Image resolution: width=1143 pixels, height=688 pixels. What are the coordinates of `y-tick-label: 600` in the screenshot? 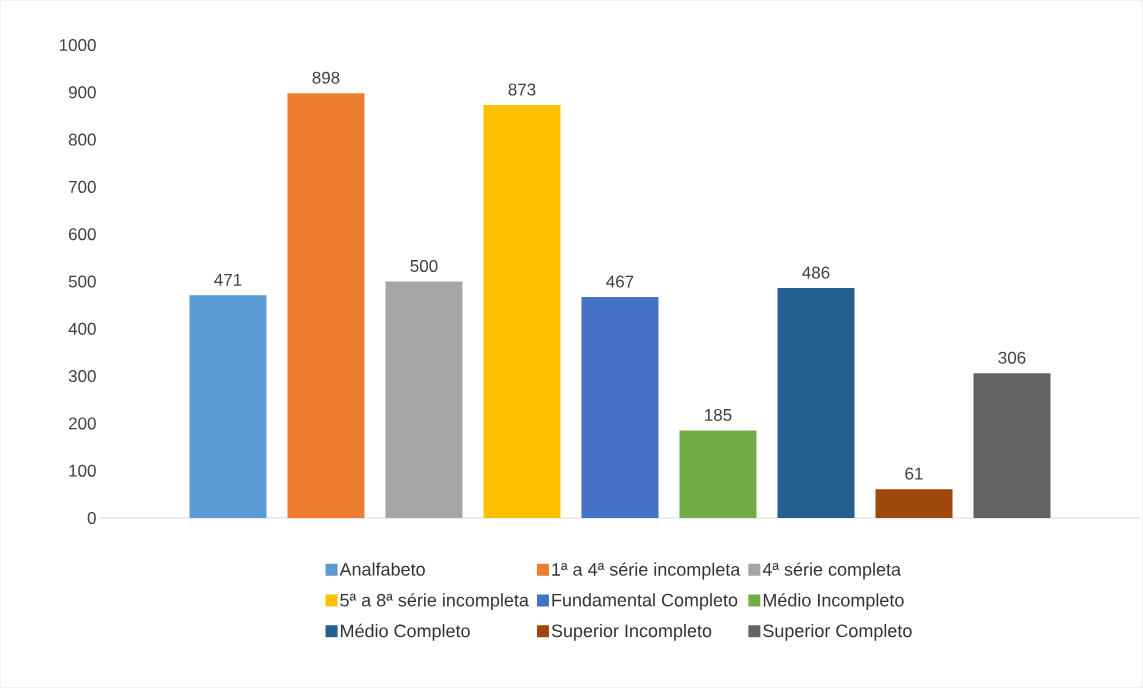 It's located at (82, 234).